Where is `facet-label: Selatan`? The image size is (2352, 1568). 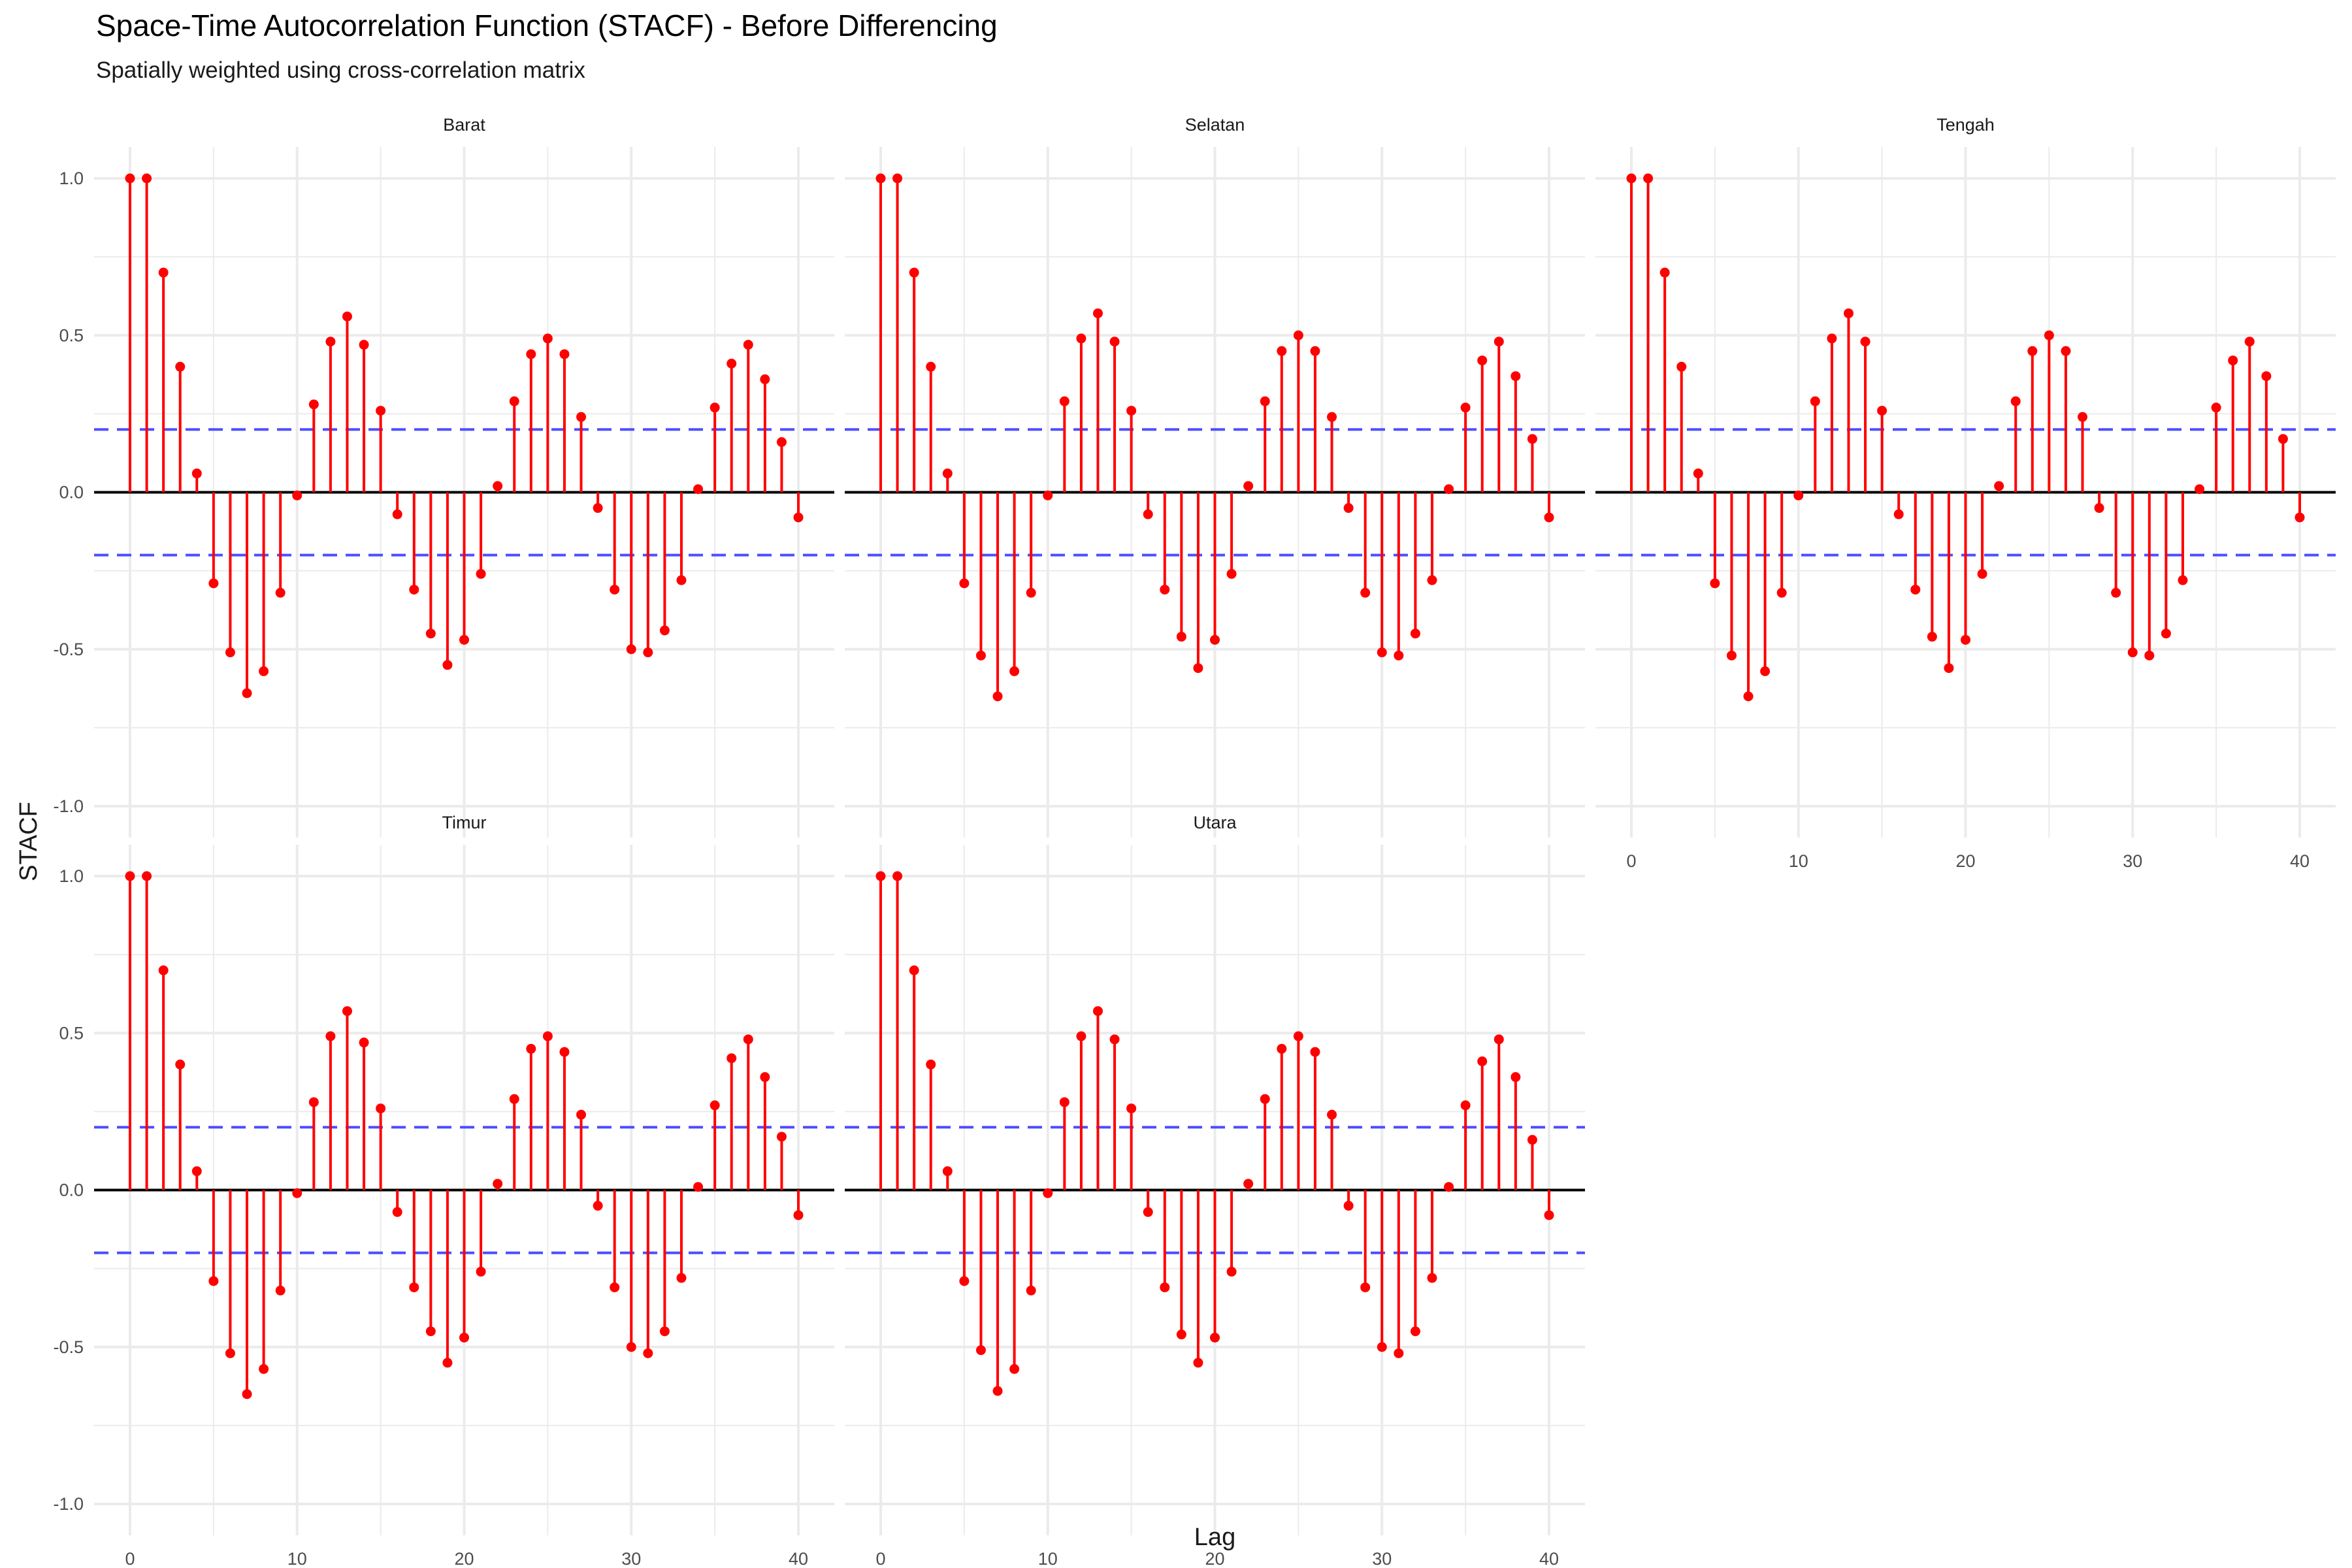 facet-label: Selatan is located at coordinates (1215, 125).